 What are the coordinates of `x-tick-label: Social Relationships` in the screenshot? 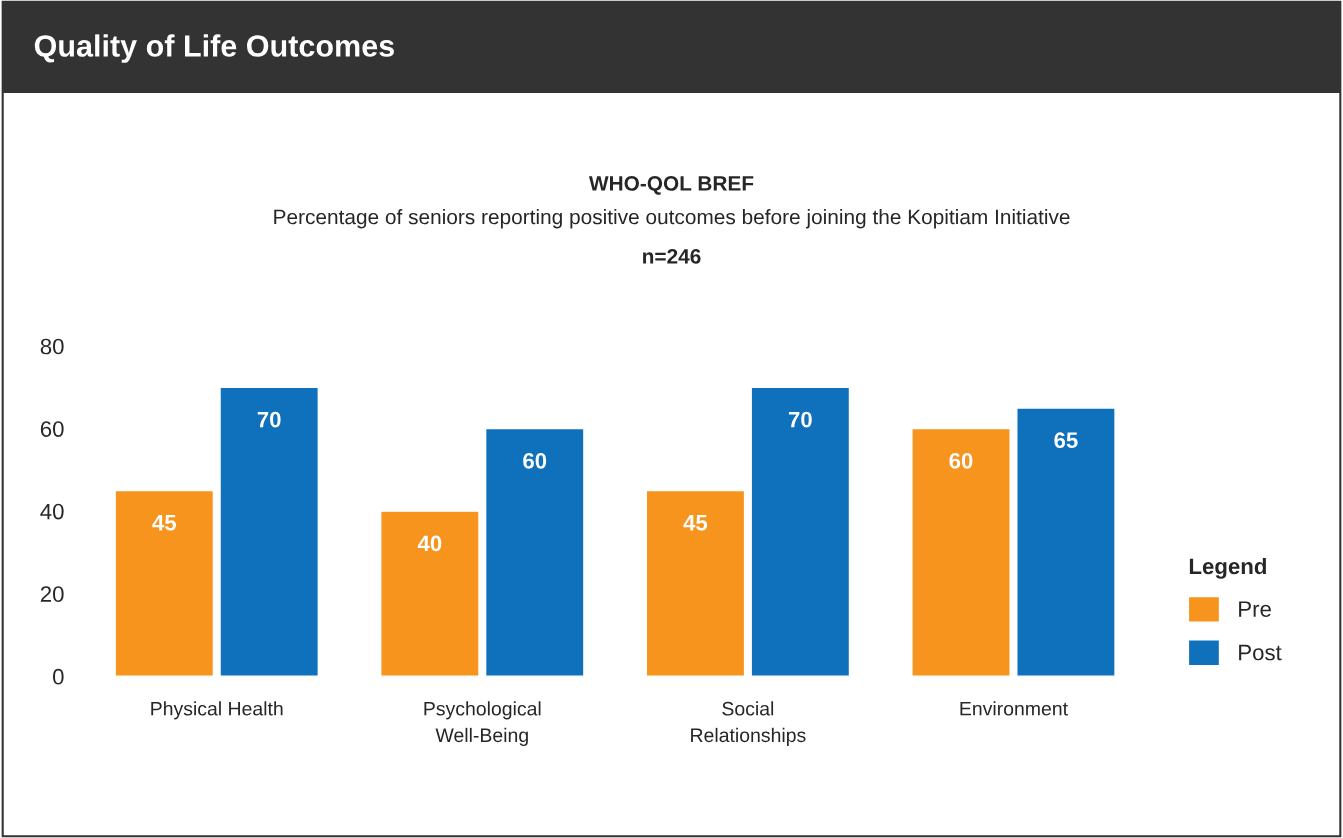 It's located at (748, 723).